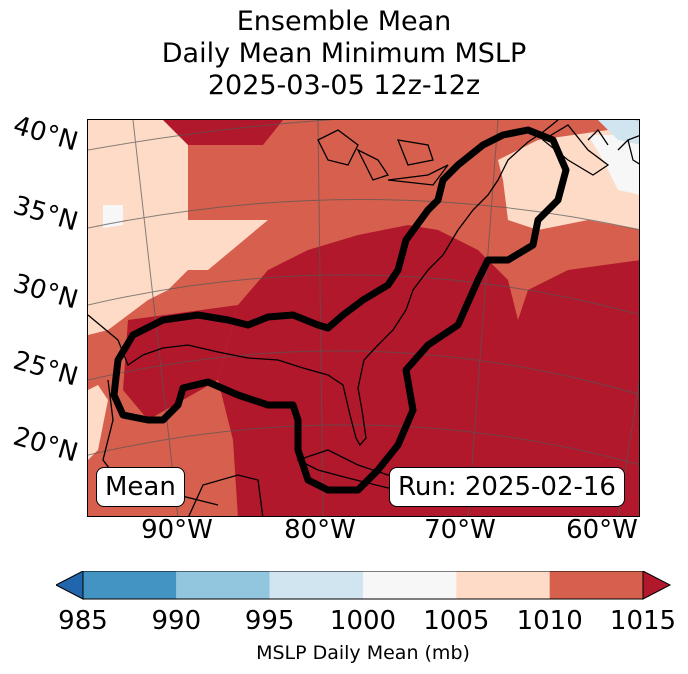 The width and height of the screenshot is (688, 674). What do you see at coordinates (460, 530) in the screenshot?
I see `lon-label-70w: 70°W` at bounding box center [460, 530].